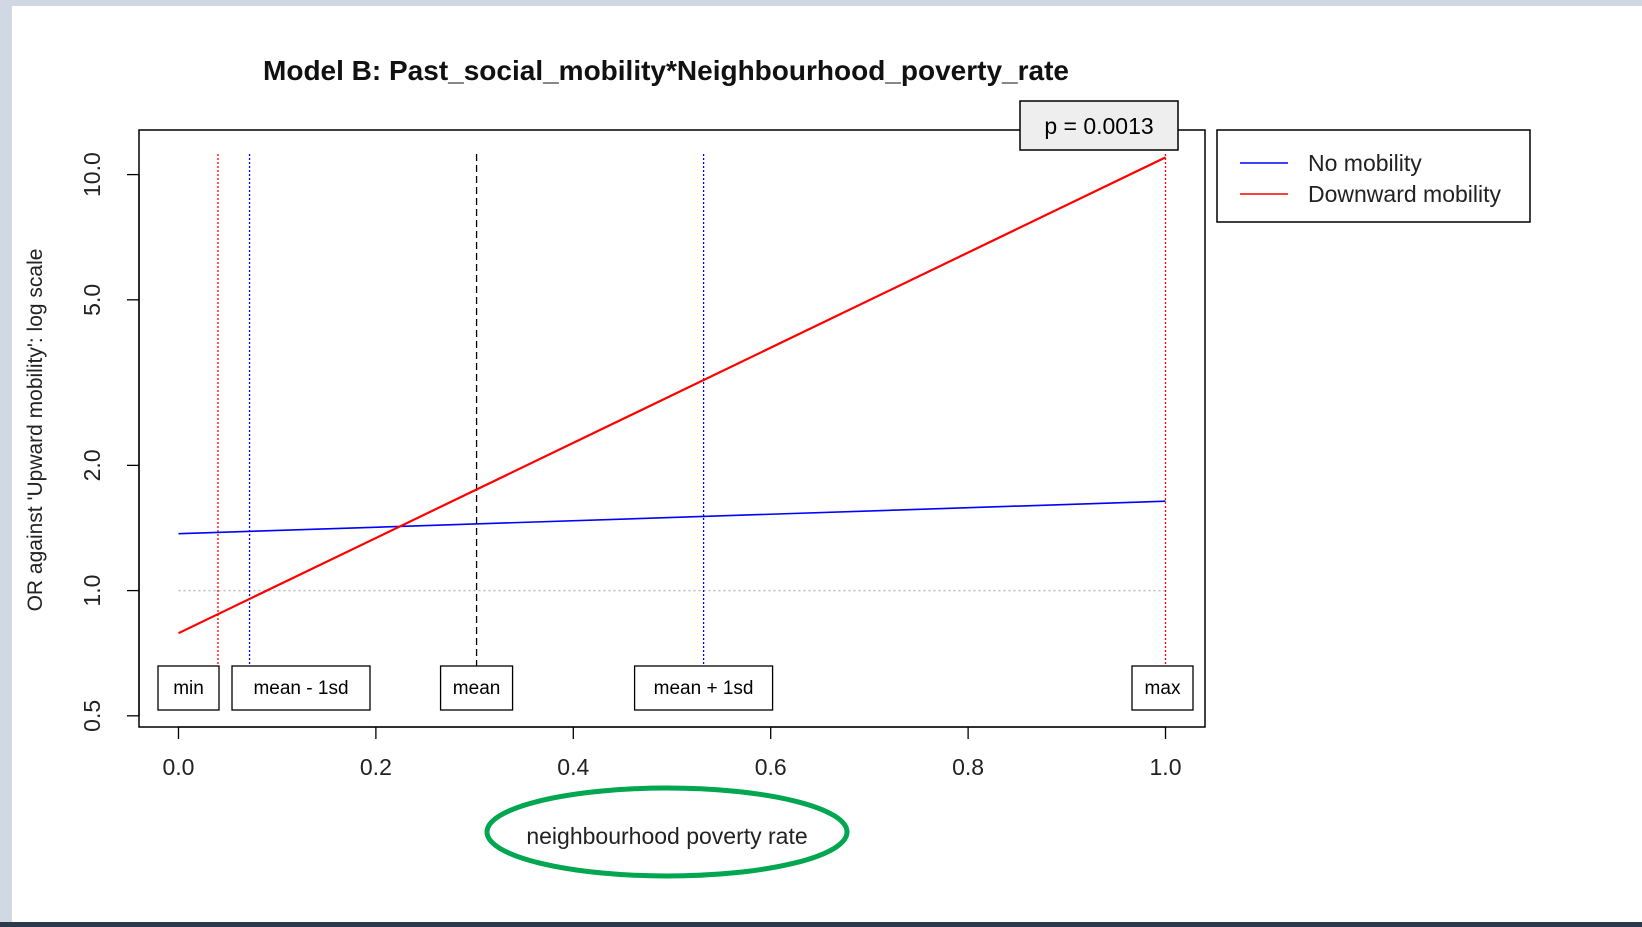  Describe the element at coordinates (1166, 767) in the screenshot. I see `x-tick-label-5: 1.0` at that location.